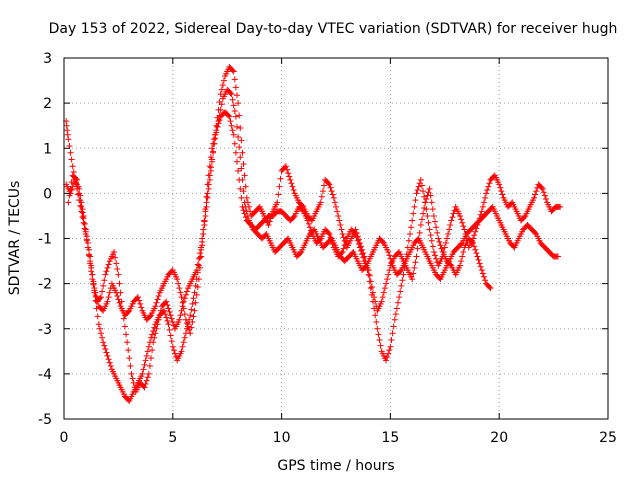  What do you see at coordinates (47, 149) in the screenshot?
I see `y-tick-label: 1` at bounding box center [47, 149].